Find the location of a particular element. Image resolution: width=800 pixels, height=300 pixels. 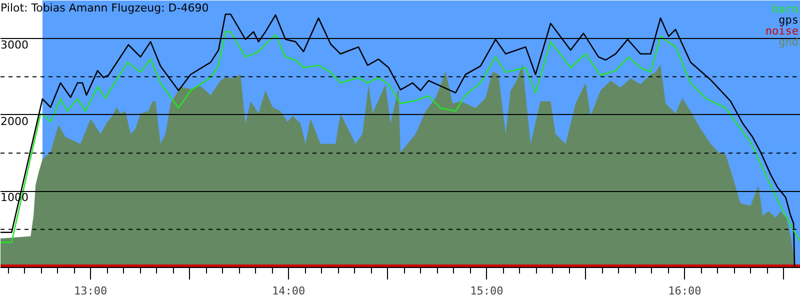

text: gps is located at coordinates (788, 20).